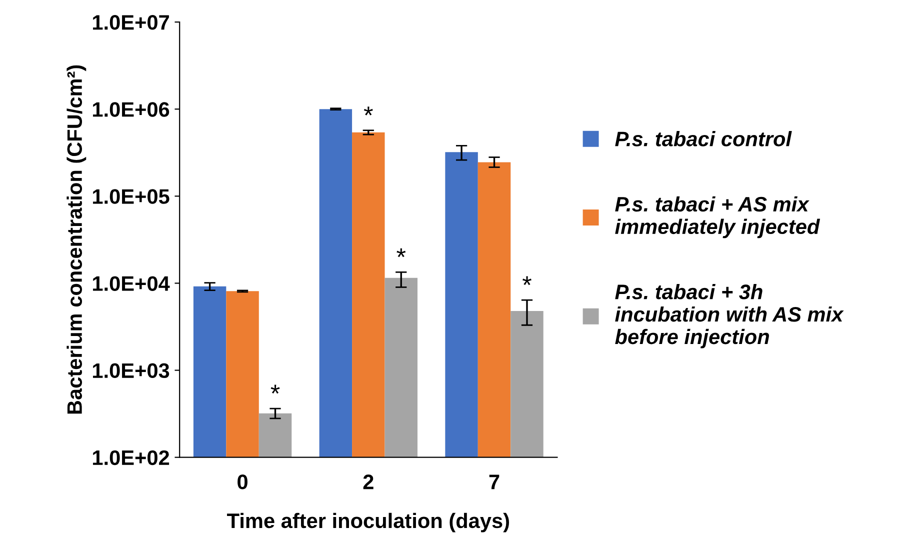 The image size is (921, 551). What do you see at coordinates (368, 482) in the screenshot?
I see `x-tick-label: 2` at bounding box center [368, 482].